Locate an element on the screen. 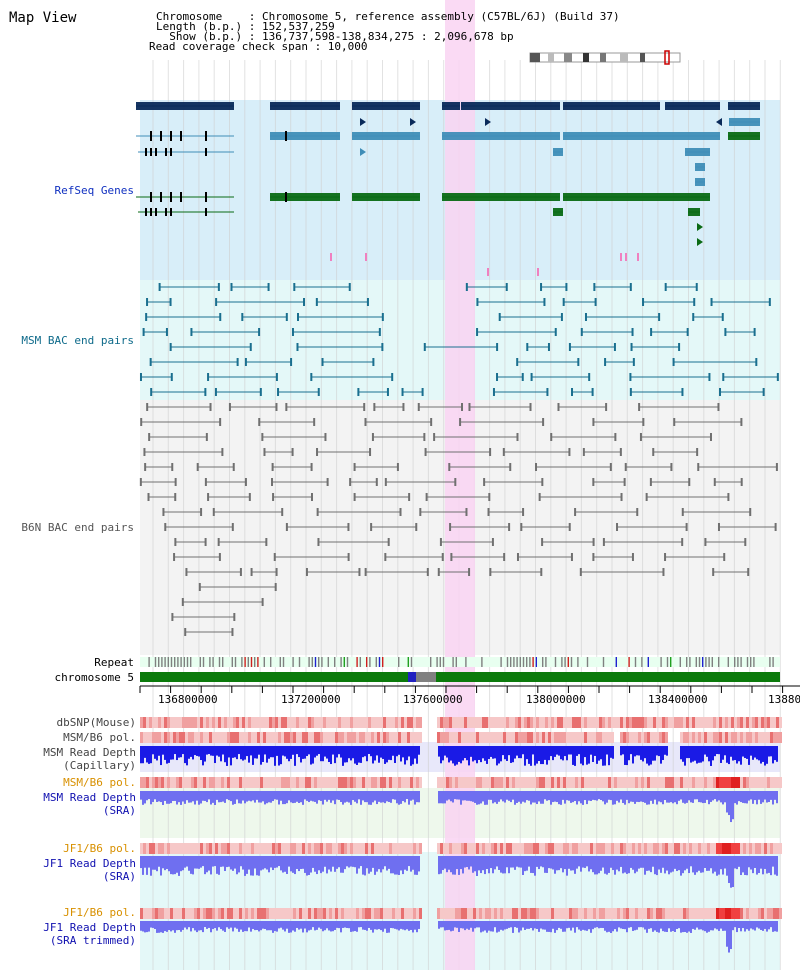 The image size is (800, 970). track-label-jf1-depth-sra: JF1 Read Depth (SRA) is located at coordinates (89, 870).